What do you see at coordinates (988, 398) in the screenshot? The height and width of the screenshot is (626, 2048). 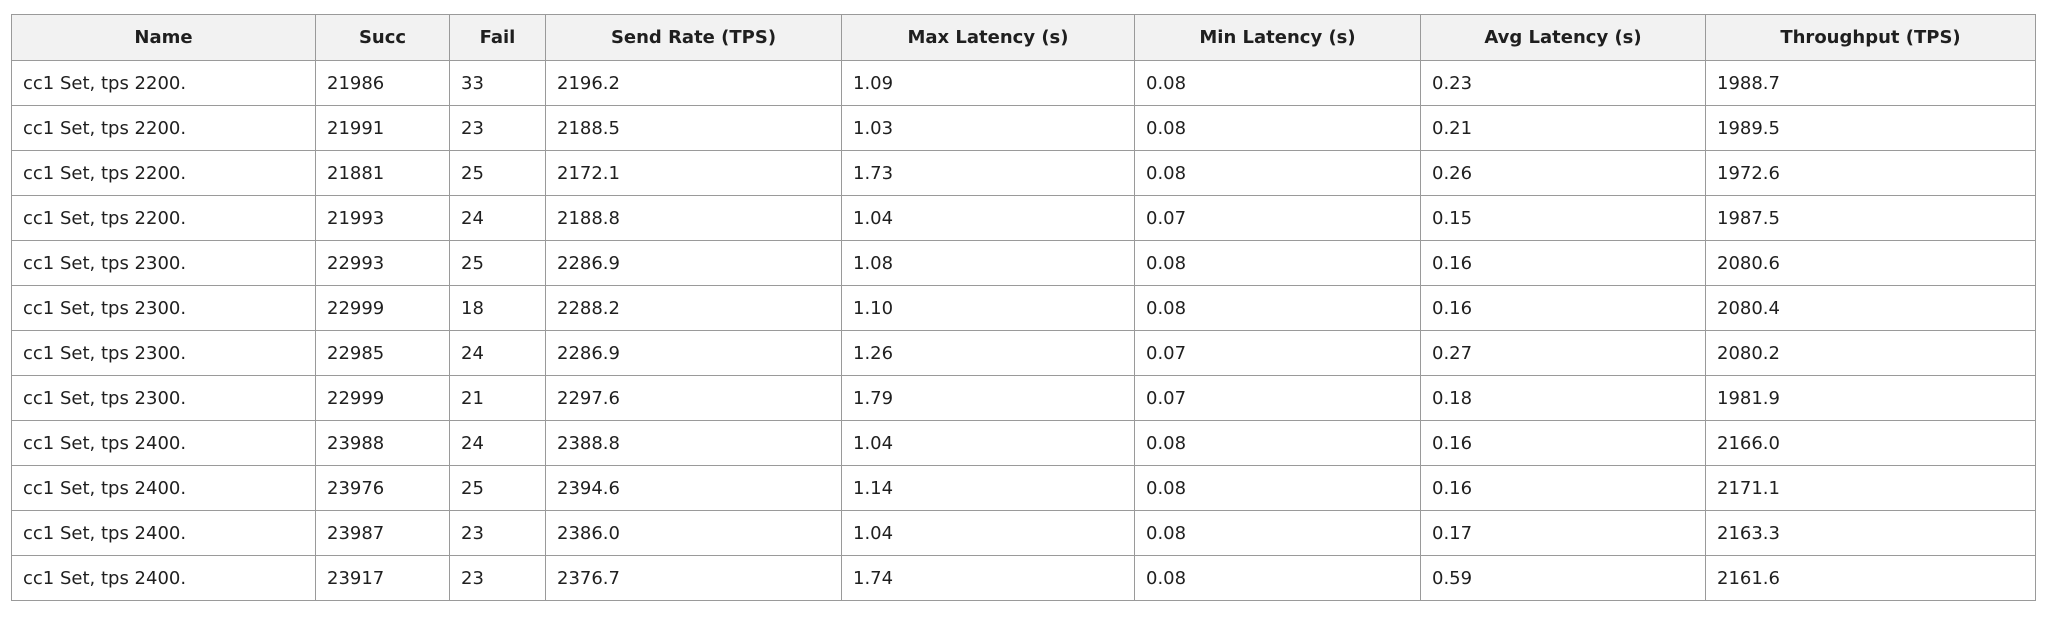 I see `max-latency-cell: 1.79` at bounding box center [988, 398].